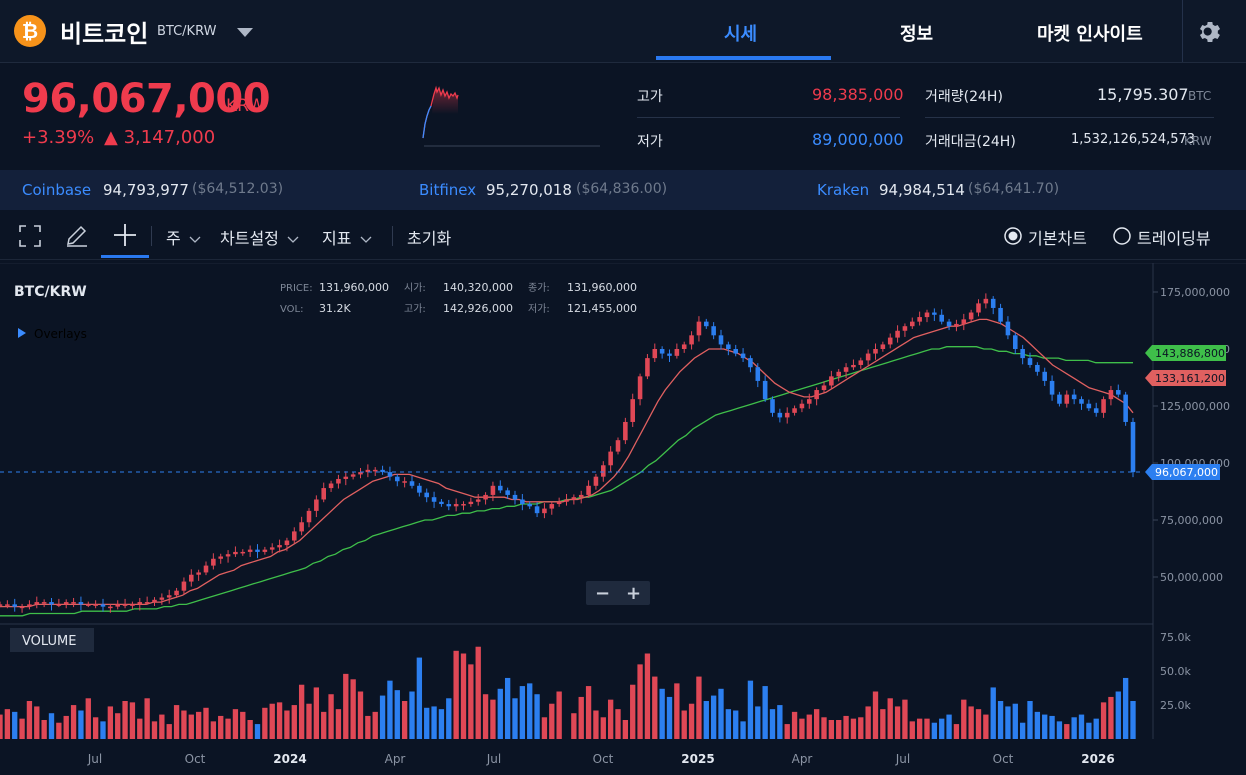 Image resolution: width=1246 pixels, height=775 pixels. What do you see at coordinates (1182, 31) in the screenshot?
I see `header-divider` at bounding box center [1182, 31].